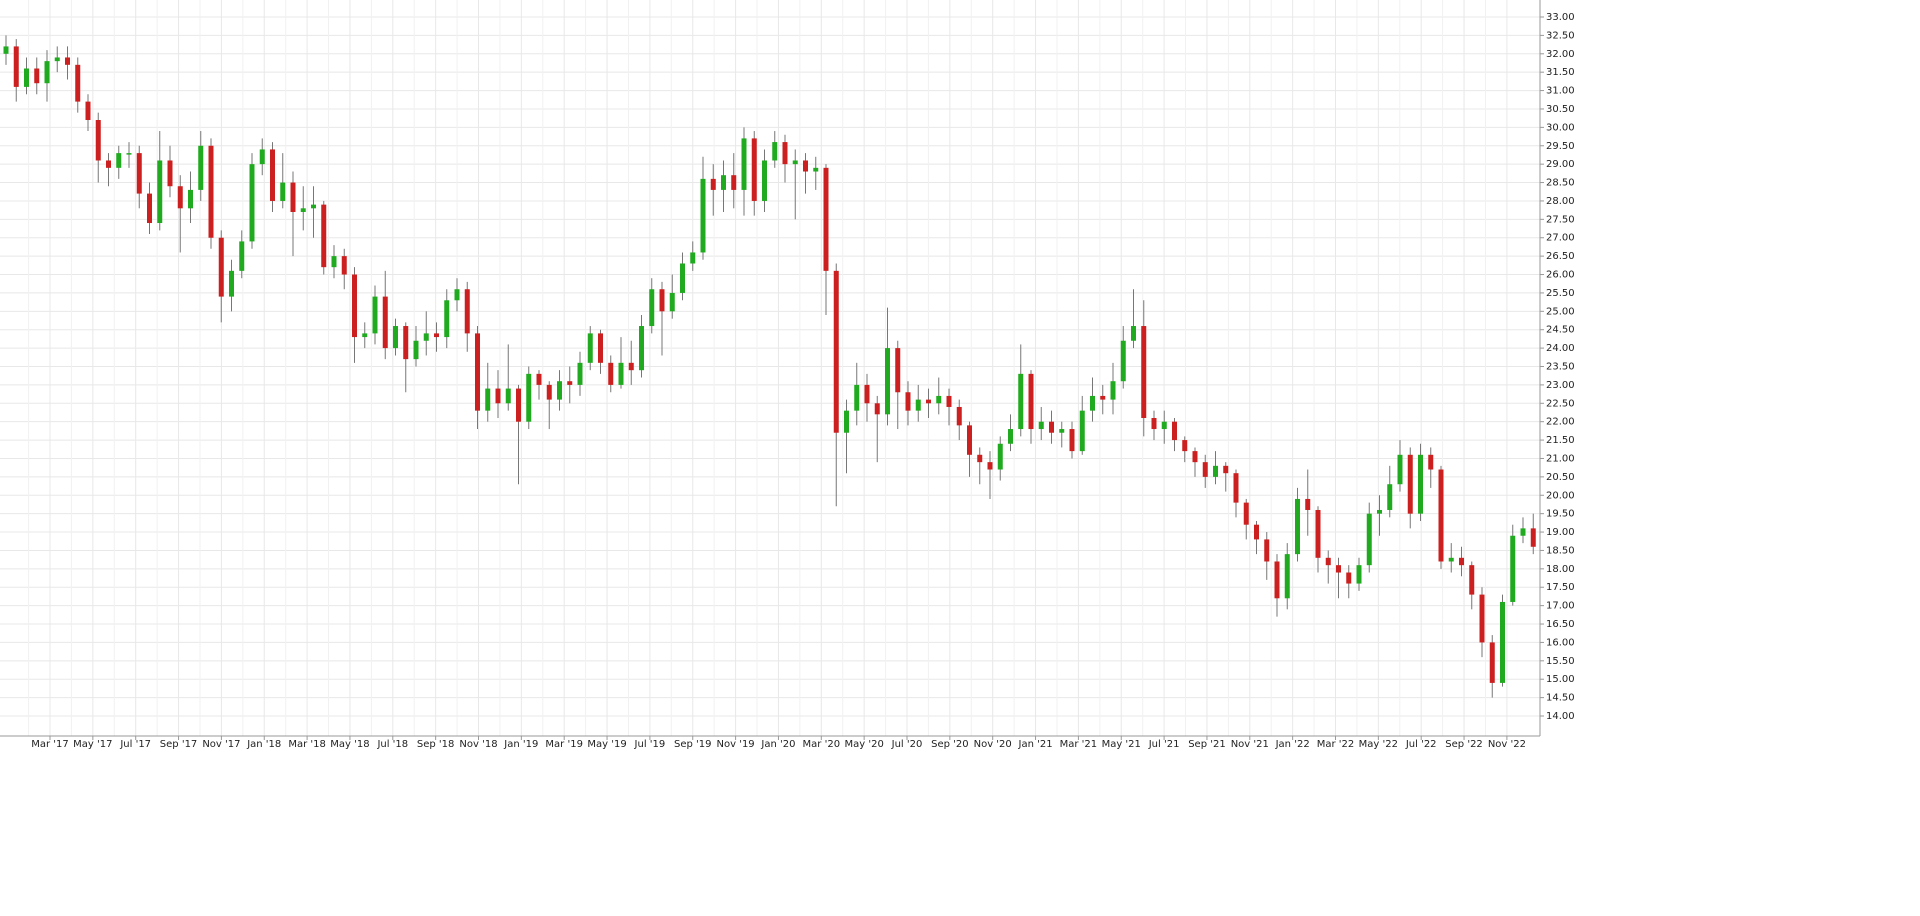 Image resolution: width=1920 pixels, height=916 pixels. I want to click on x-tick-label: Nov '19, so click(736, 744).